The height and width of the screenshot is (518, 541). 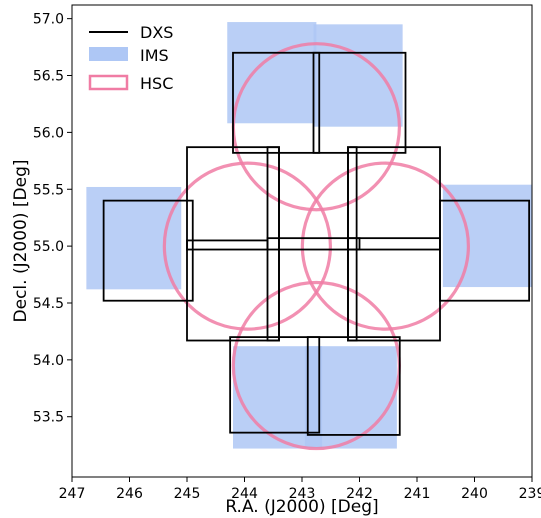 What do you see at coordinates (156, 83) in the screenshot?
I see `legend-hsc-label: HSC` at bounding box center [156, 83].